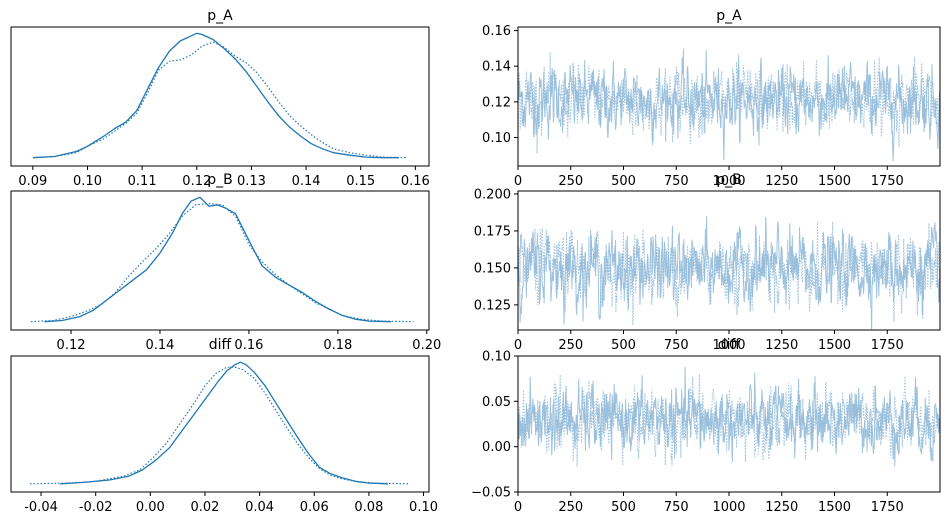 Image resolution: width=950 pixels, height=526 pixels. I want to click on y-tick-label: 0.175, so click(492, 231).